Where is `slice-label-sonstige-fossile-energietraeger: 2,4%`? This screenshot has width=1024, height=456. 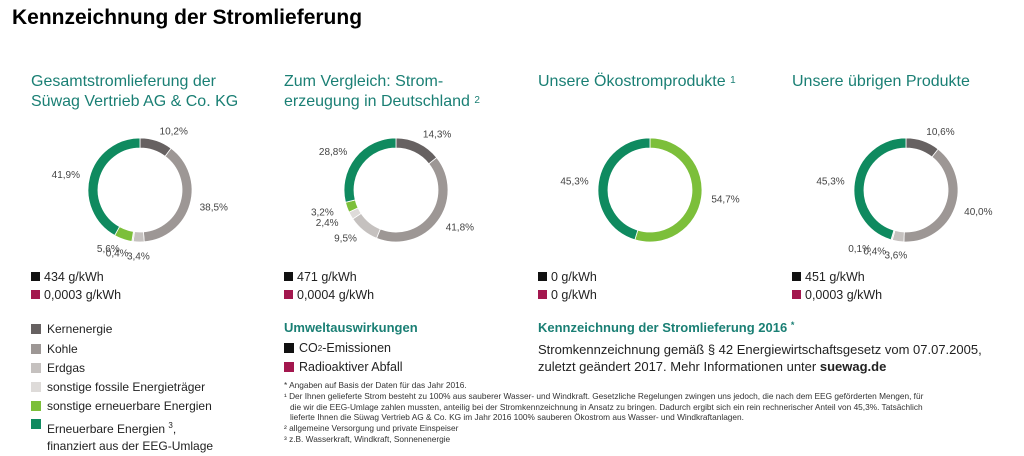 slice-label-sonstige-fossile-energietraeger: 2,4% is located at coordinates (327, 223).